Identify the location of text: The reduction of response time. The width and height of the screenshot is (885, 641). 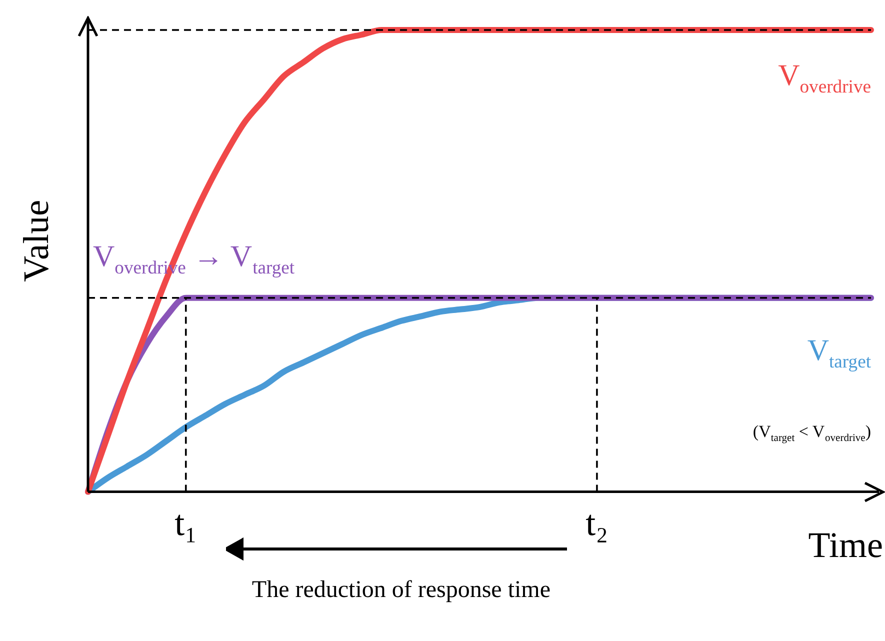
(401, 589).